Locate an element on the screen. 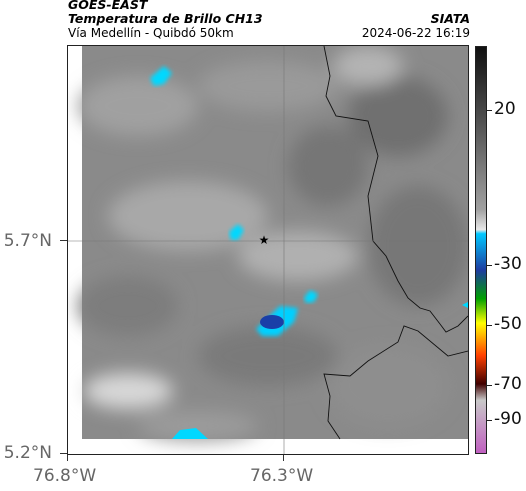  satellite-name: GOES-EAST is located at coordinates (108, 6).